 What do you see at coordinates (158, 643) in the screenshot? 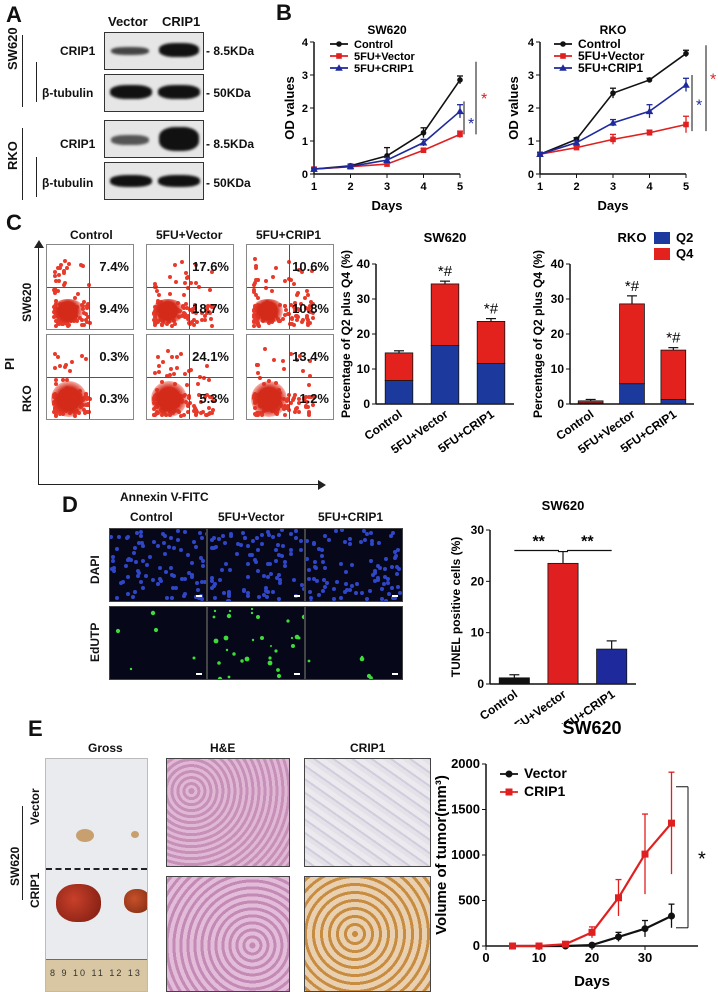
I see `edutp-image` at bounding box center [158, 643].